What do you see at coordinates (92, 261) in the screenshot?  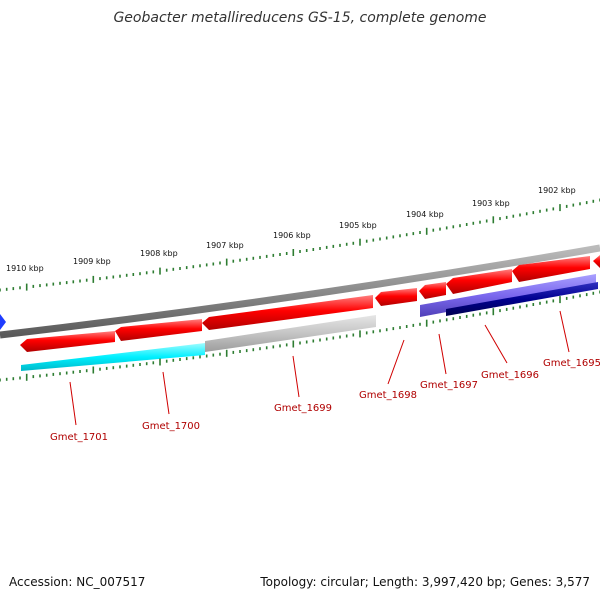 I see `scale-label-1909: 1909 kbp` at bounding box center [92, 261].